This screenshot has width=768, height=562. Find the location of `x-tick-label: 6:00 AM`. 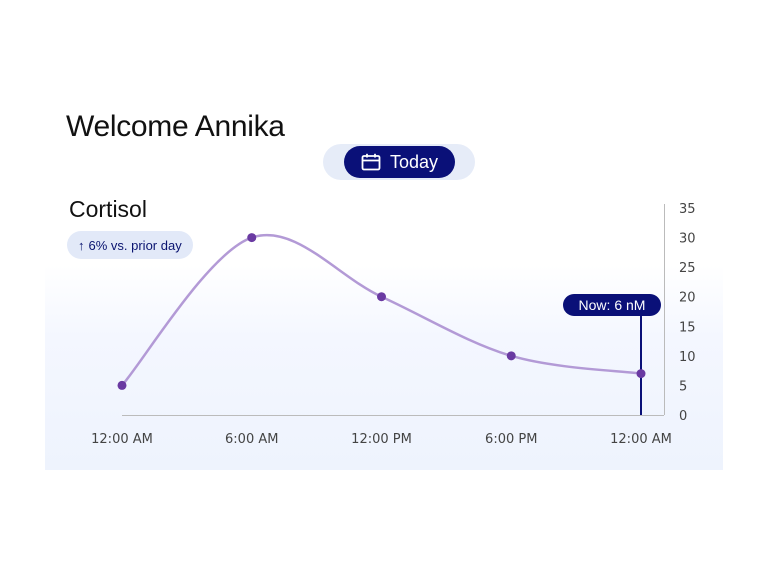

x-tick-label: 6:00 AM is located at coordinates (251, 439).